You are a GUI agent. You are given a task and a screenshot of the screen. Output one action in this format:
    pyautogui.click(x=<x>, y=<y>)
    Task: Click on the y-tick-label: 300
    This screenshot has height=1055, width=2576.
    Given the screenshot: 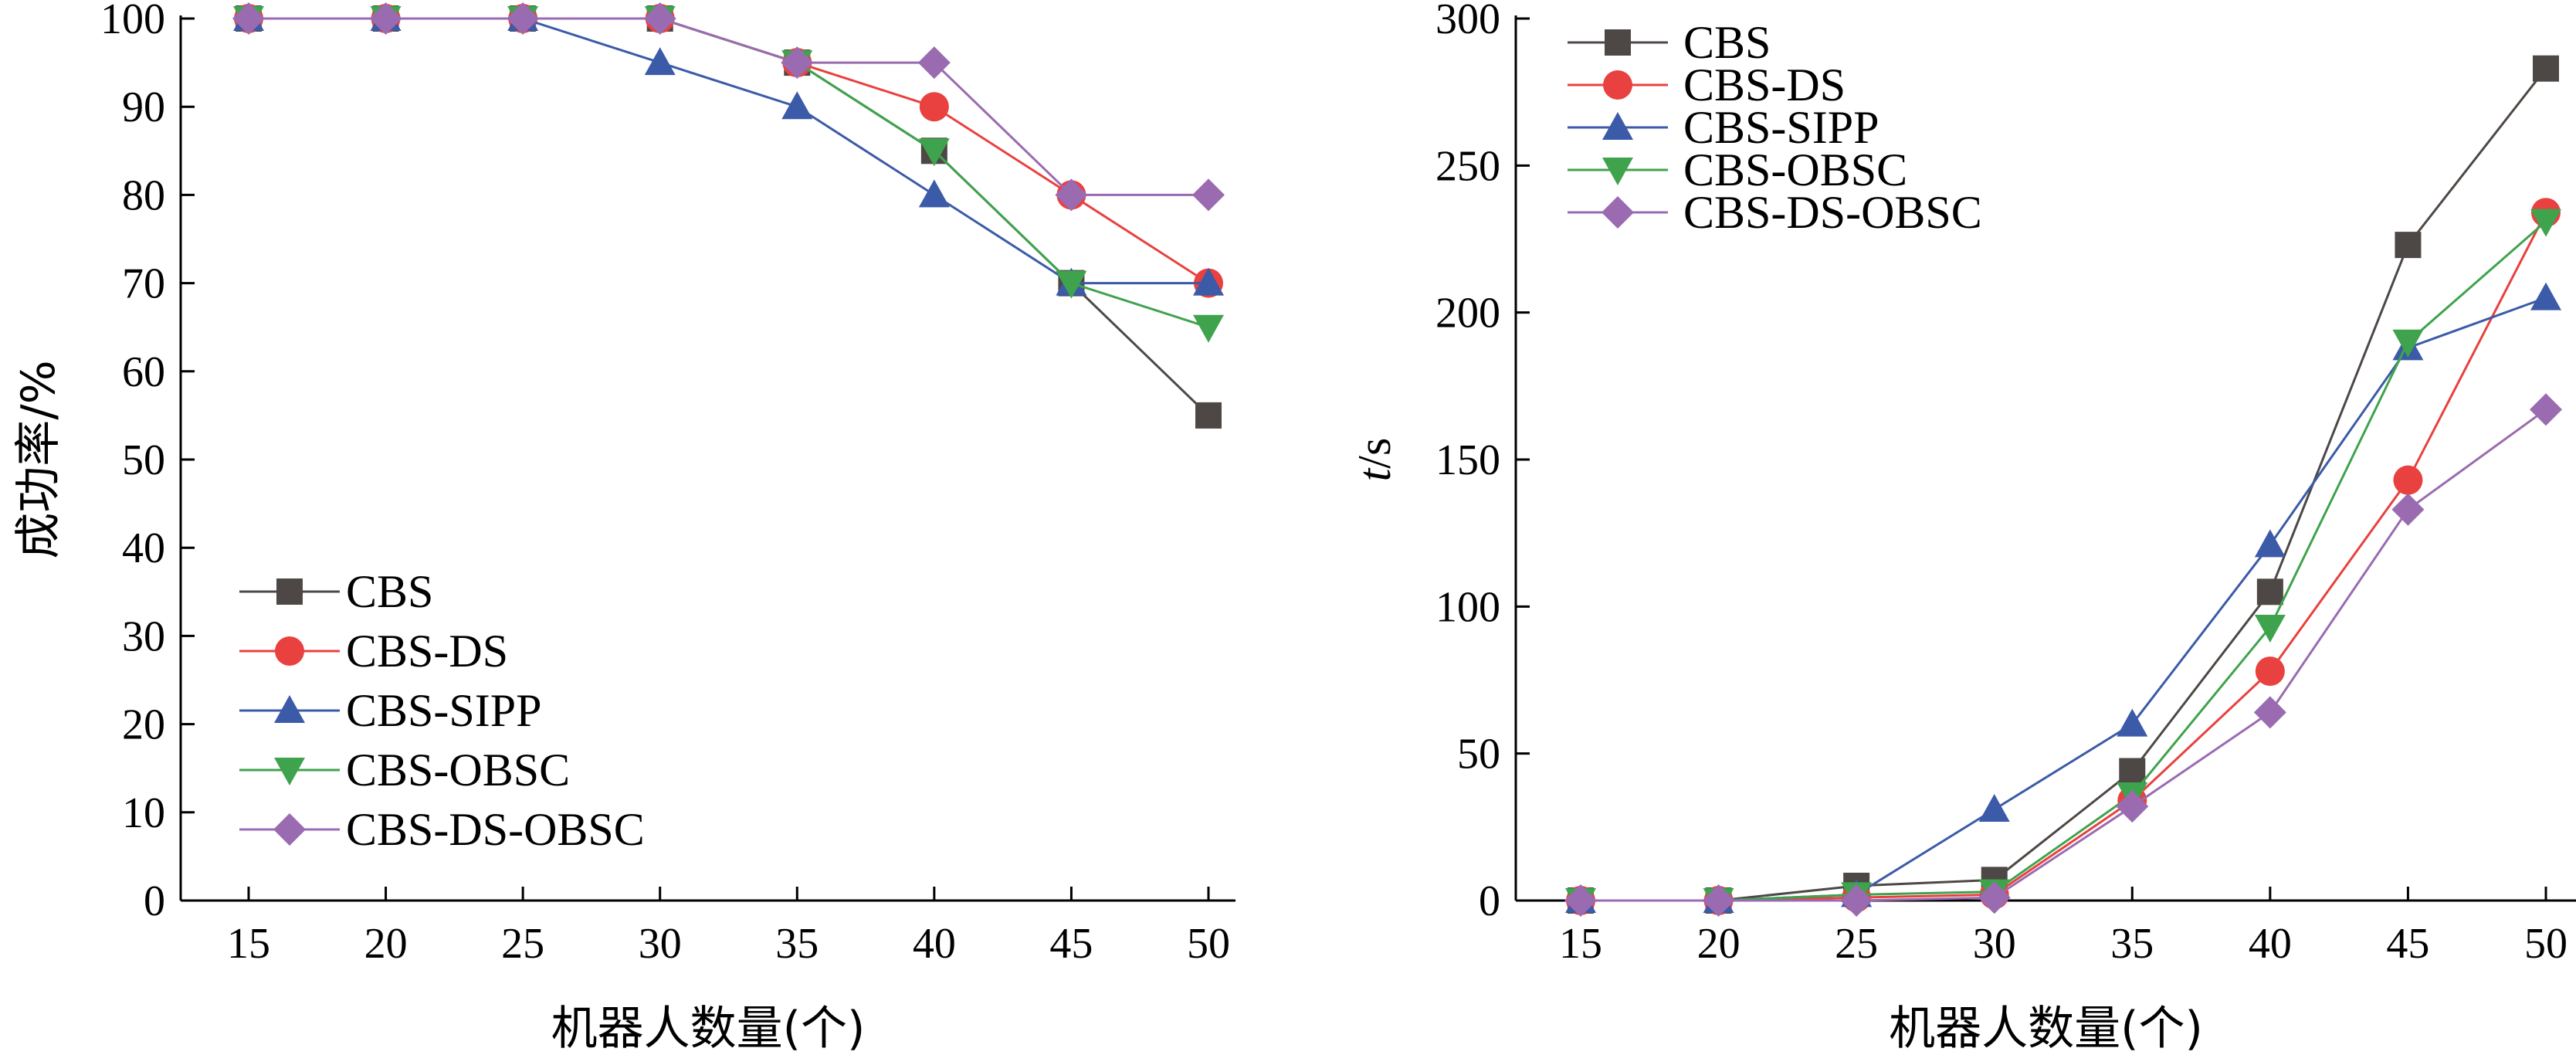 What is the action you would take?
    pyautogui.click(x=1467, y=21)
    